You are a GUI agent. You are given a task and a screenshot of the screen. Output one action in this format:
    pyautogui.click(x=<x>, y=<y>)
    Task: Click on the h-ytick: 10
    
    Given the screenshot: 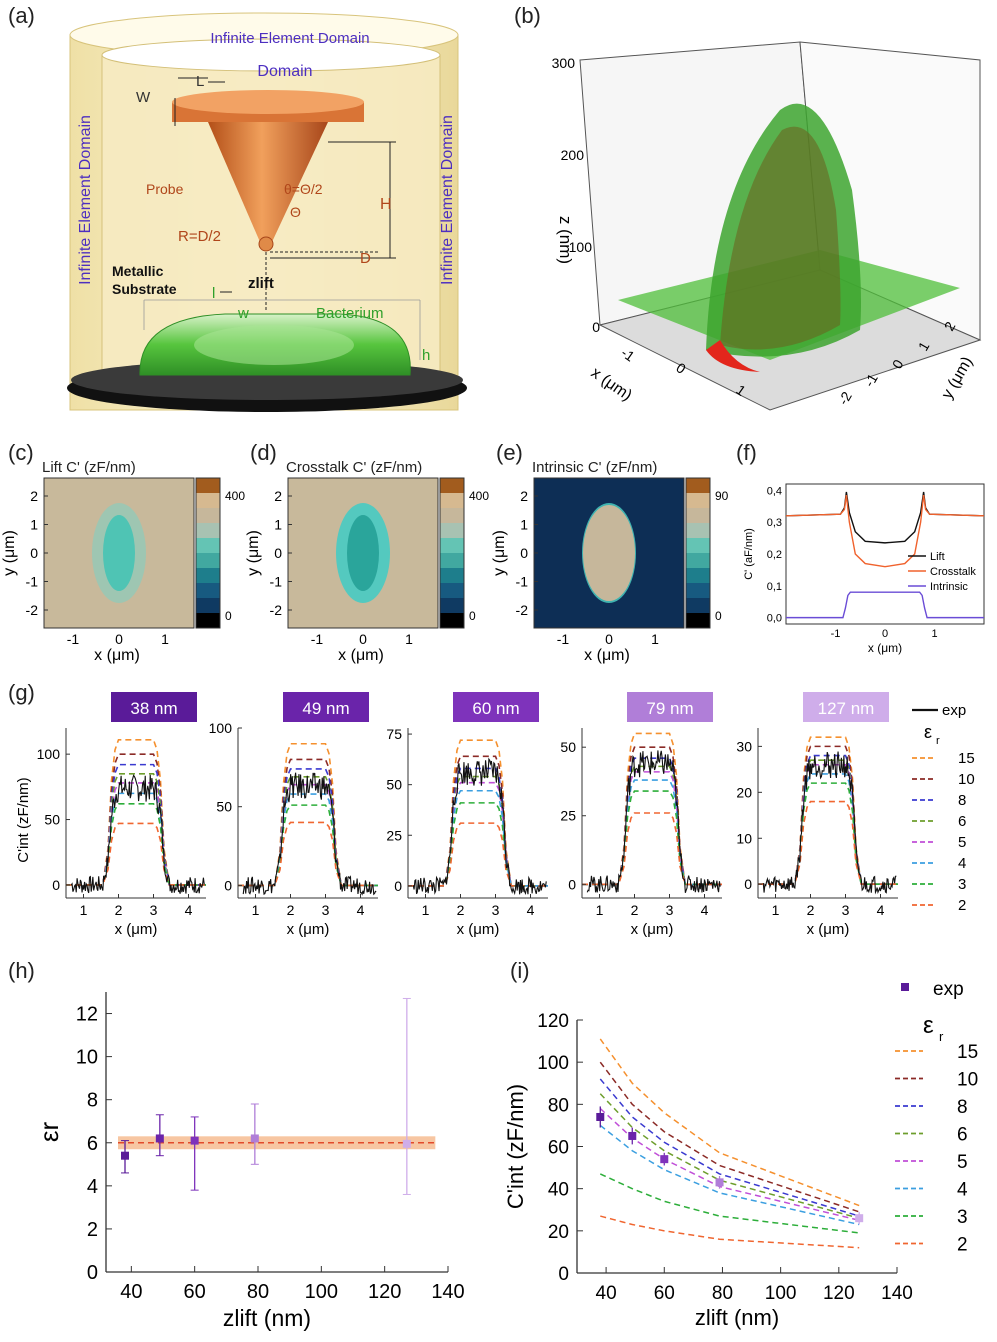 What is the action you would take?
    pyautogui.click(x=87, y=1058)
    